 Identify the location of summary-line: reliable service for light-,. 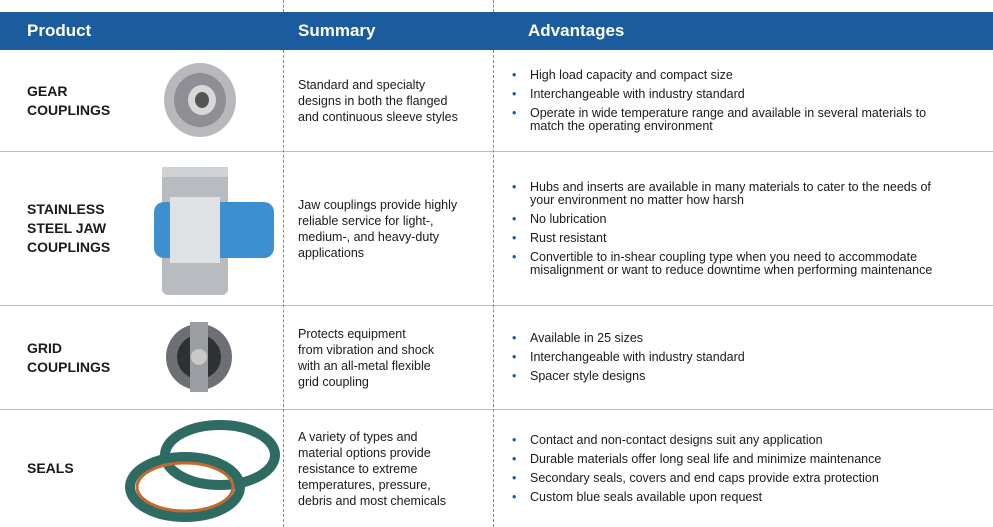
(366, 220).